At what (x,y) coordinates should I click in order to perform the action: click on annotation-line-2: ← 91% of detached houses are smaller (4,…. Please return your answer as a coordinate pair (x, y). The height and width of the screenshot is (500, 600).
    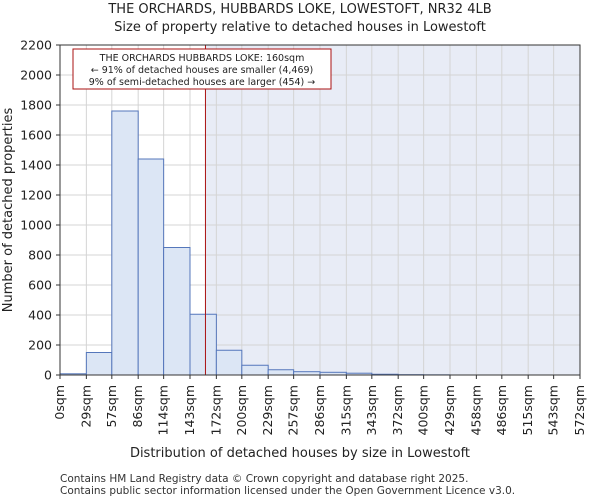
    Looking at the image, I should click on (202, 70).